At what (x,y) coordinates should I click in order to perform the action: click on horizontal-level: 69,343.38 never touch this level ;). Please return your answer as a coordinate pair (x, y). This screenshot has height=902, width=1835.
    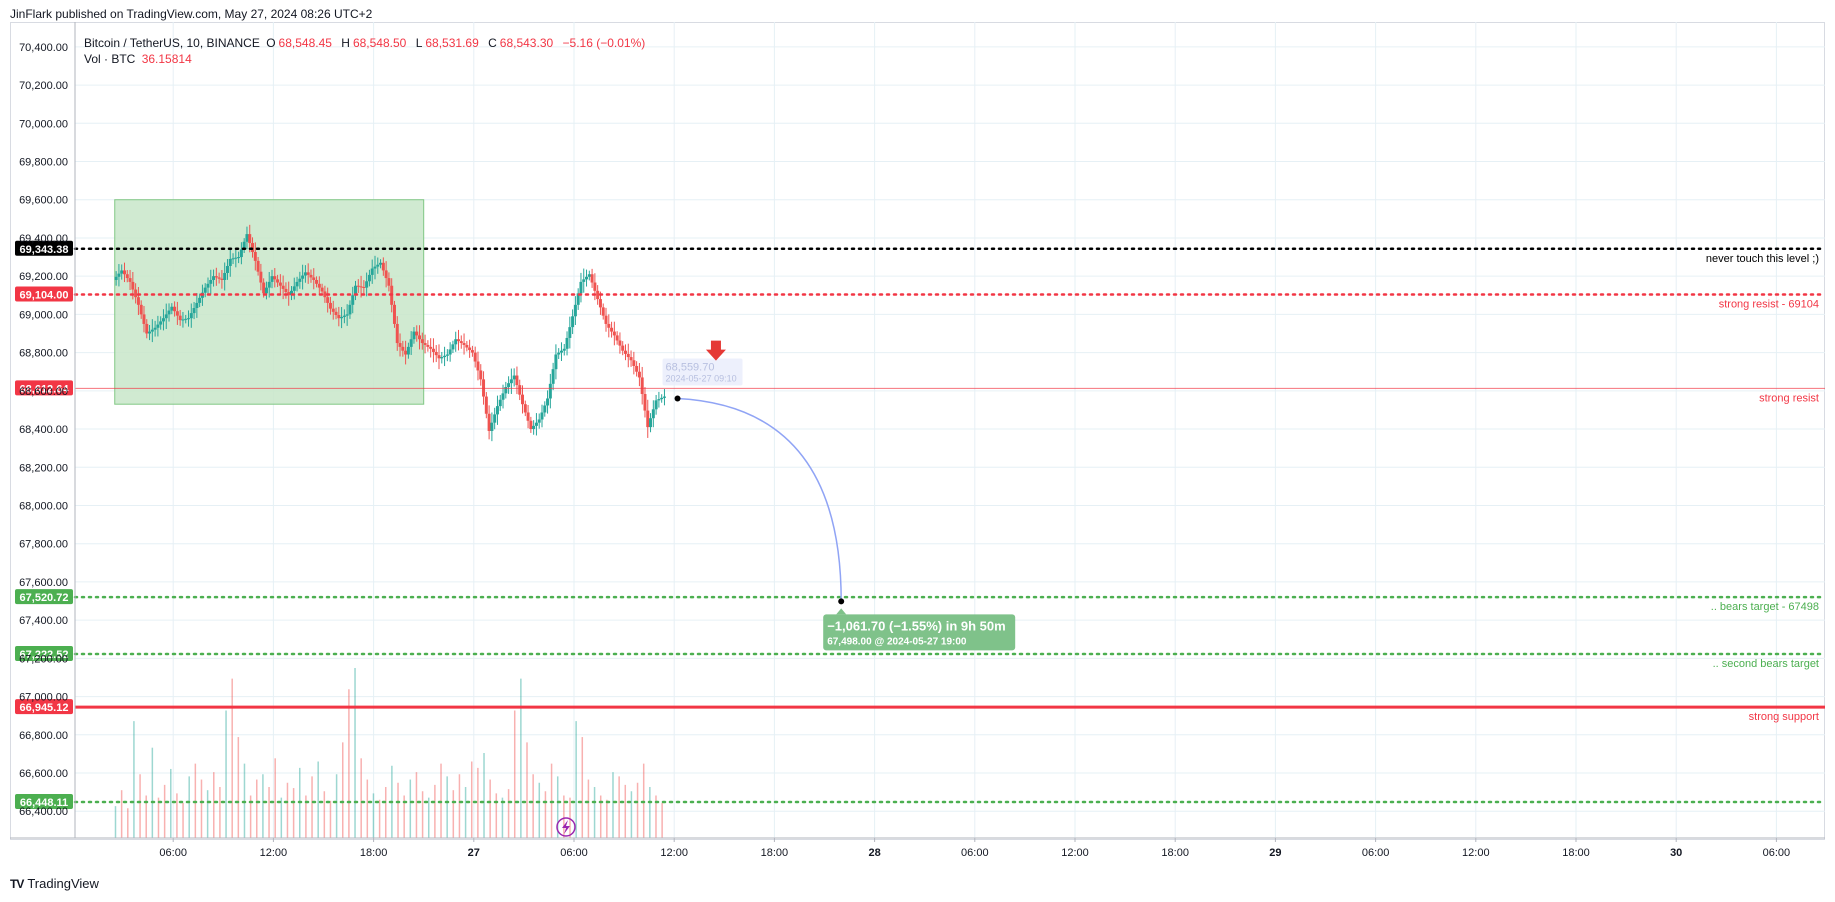
    Looking at the image, I should click on (921, 252).